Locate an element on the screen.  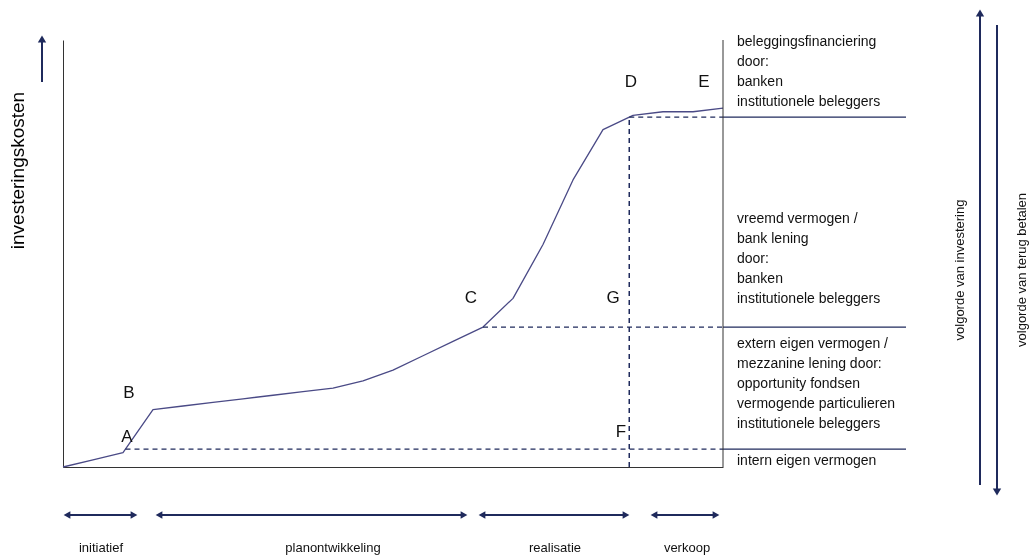
annotation: F is located at coordinates (621, 431).